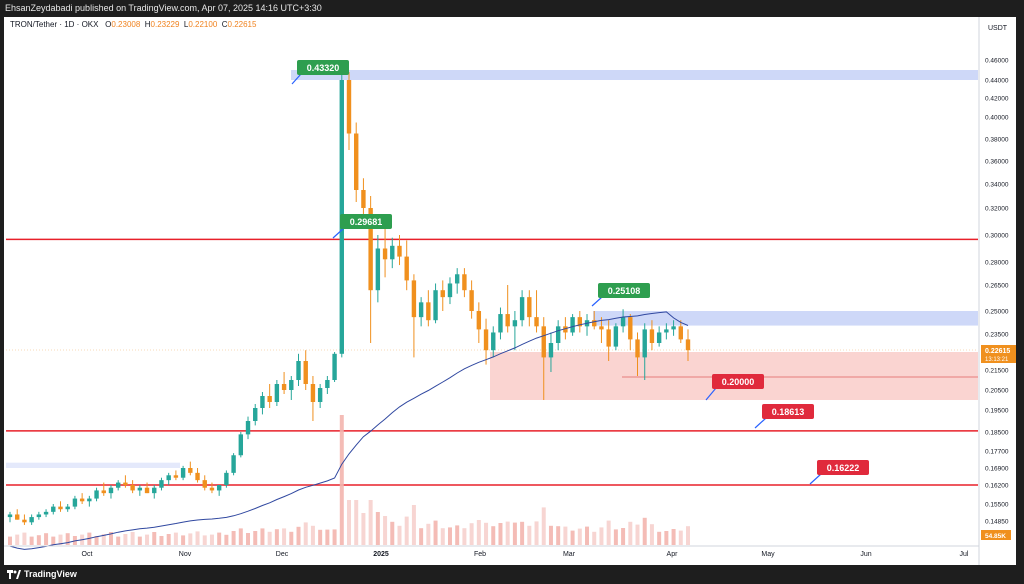 This screenshot has width=1024, height=584. I want to click on annotation-label: 0.29681, so click(366, 222).